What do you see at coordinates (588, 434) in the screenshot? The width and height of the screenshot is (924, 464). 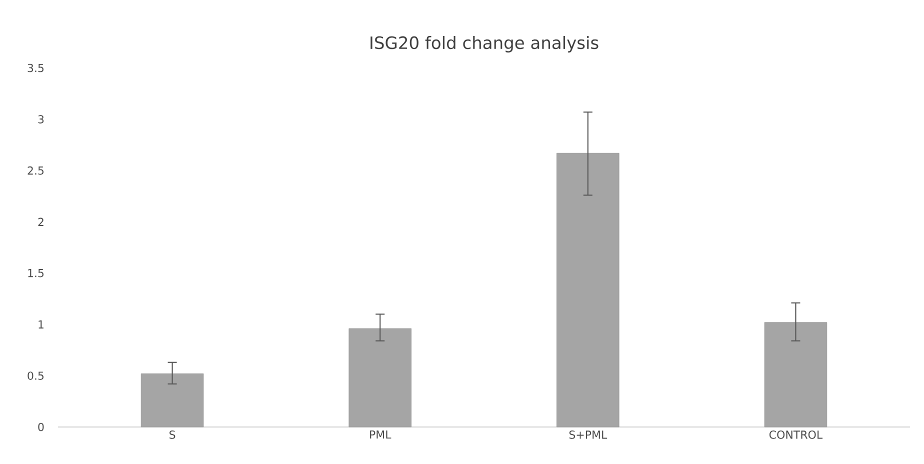 I see `x-tick-label: S+PML` at bounding box center [588, 434].